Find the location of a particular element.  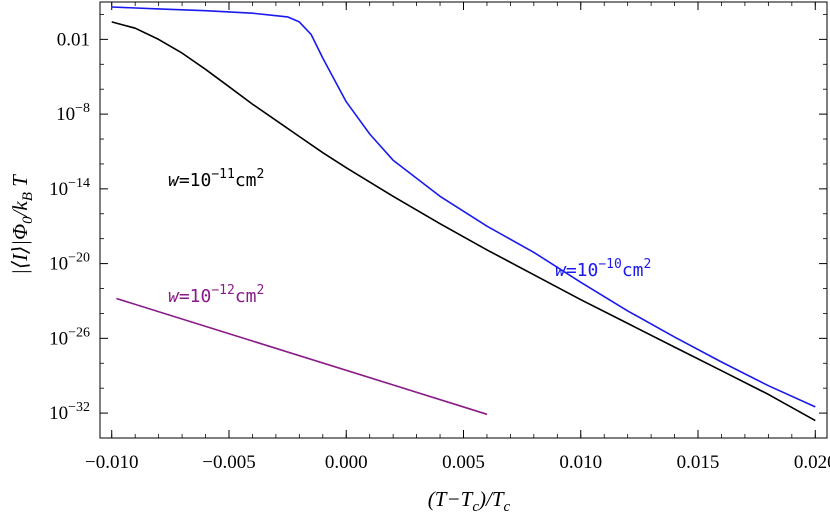

series-label-w-10-10-cm-2: w=10−10cm2 is located at coordinates (603, 269).